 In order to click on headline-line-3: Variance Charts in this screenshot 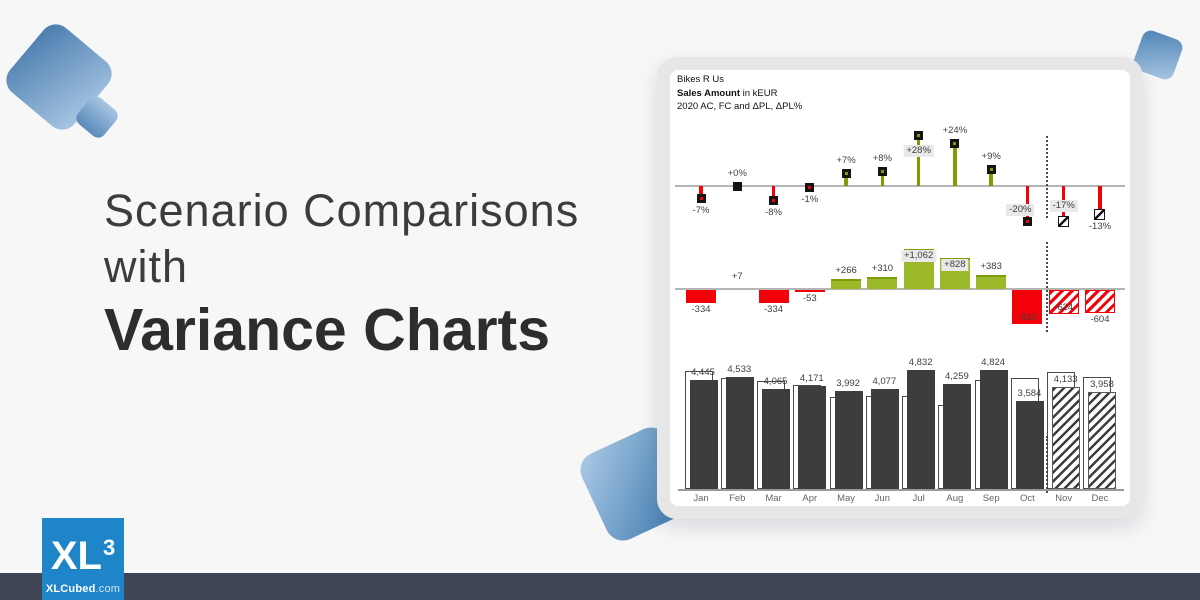, I will do `click(327, 330)`.